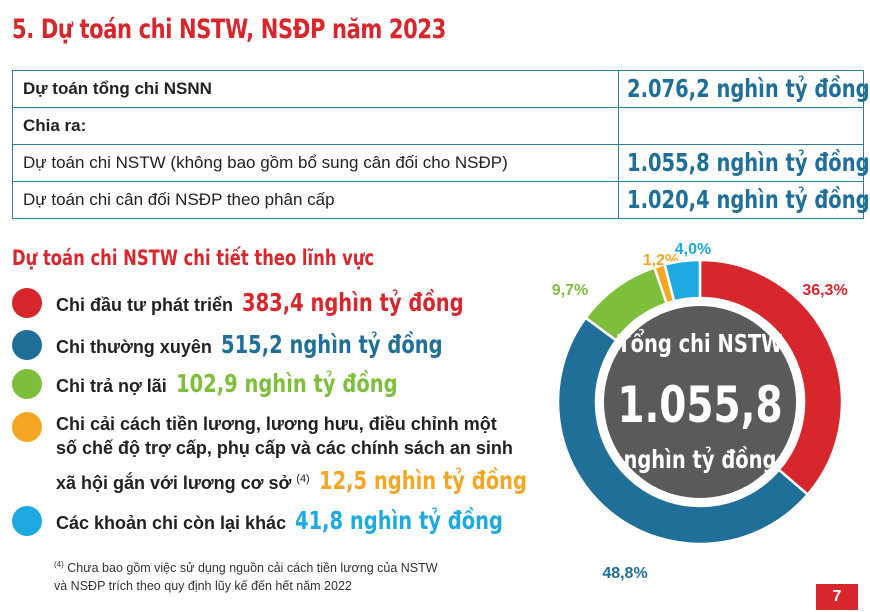 The height and width of the screenshot is (612, 870). I want to click on legend-dot-salary-reform, so click(27, 427).